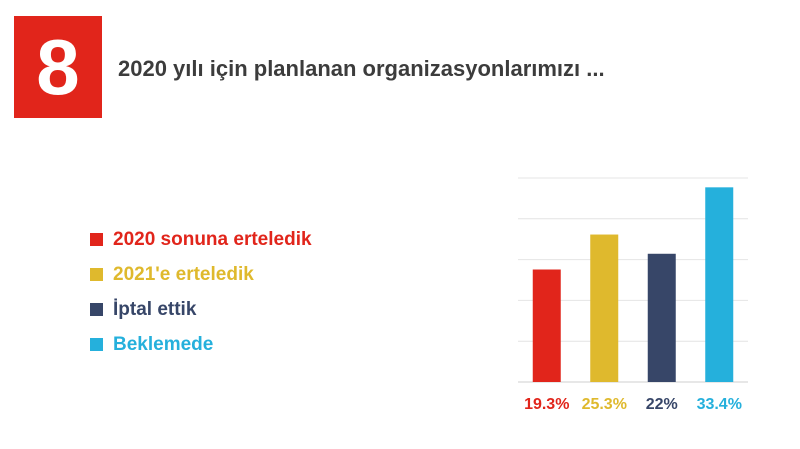  What do you see at coordinates (201, 309) in the screenshot?
I see `legend-item-2: İptal ettik` at bounding box center [201, 309].